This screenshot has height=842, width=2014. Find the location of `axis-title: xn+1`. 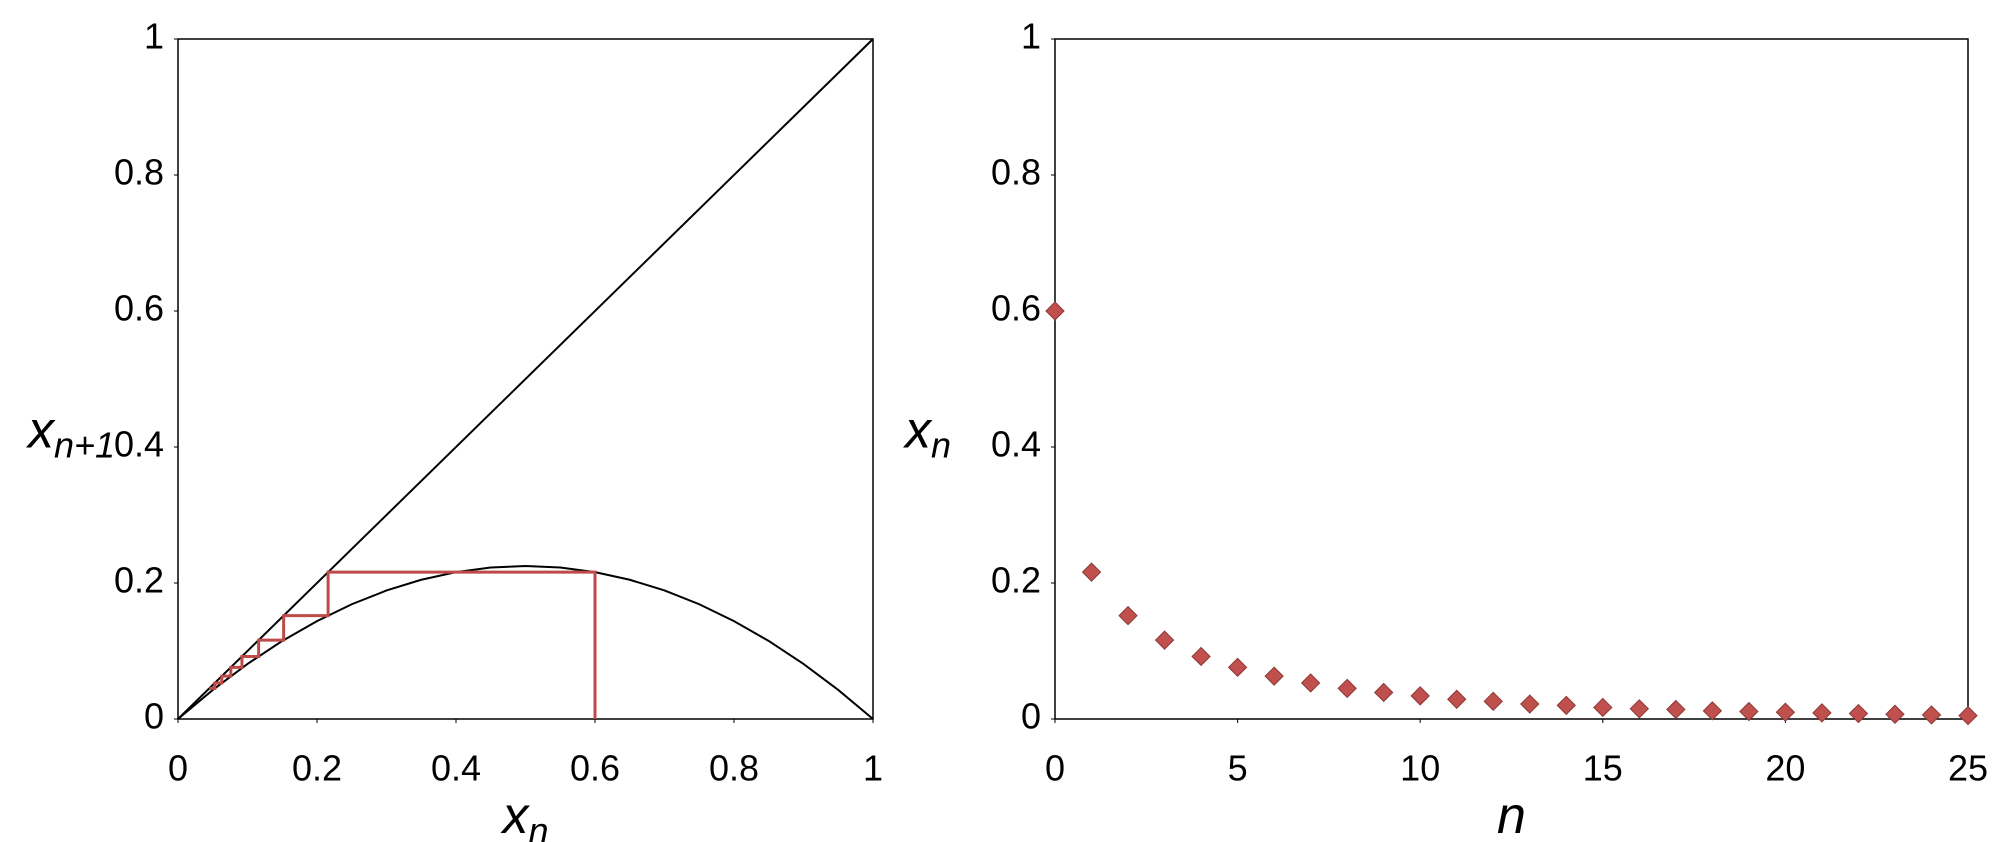

axis-title: xn+1 is located at coordinates (70, 433).